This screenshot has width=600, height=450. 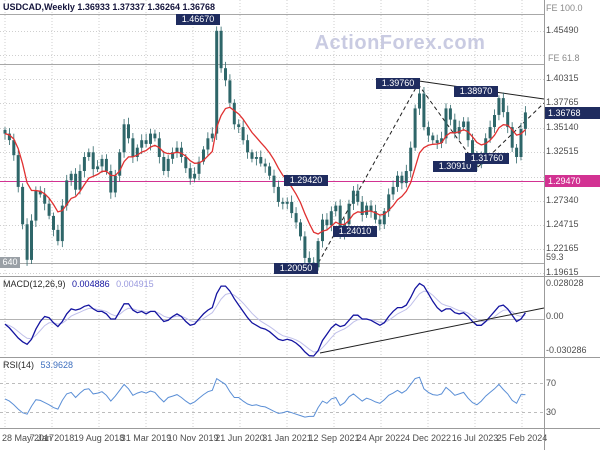 I want to click on watermark: ActionForex.com, so click(x=400, y=43).